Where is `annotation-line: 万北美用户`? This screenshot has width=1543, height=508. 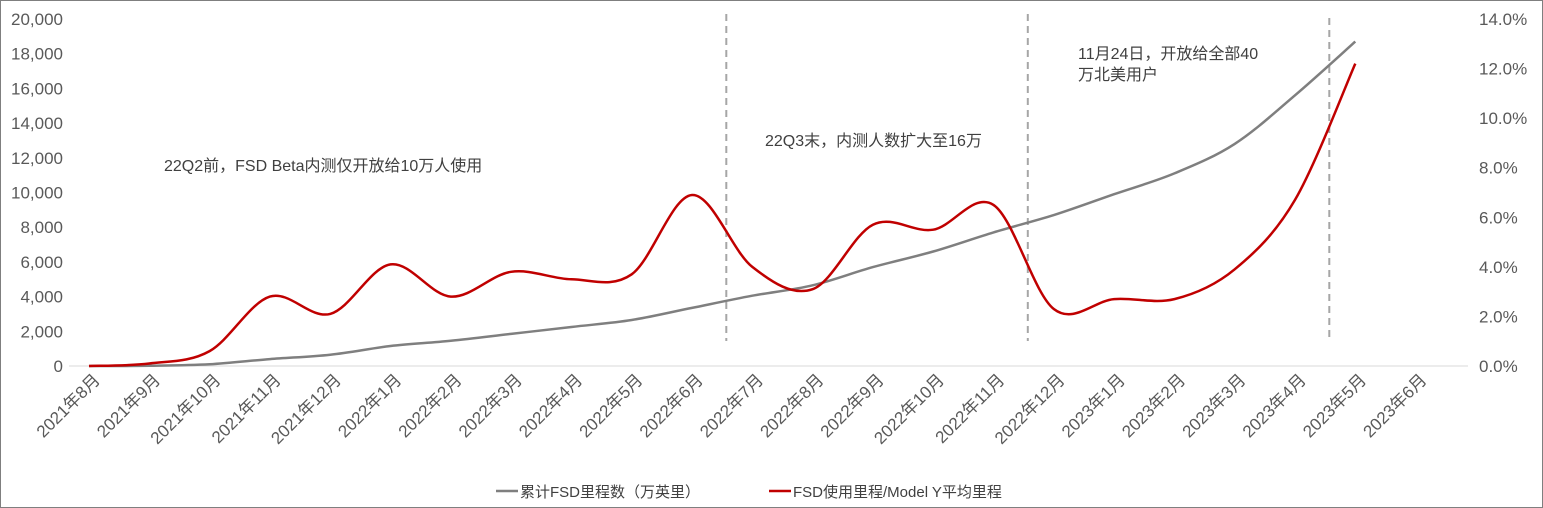
annotation-line: 万北美用户 is located at coordinates (1118, 75).